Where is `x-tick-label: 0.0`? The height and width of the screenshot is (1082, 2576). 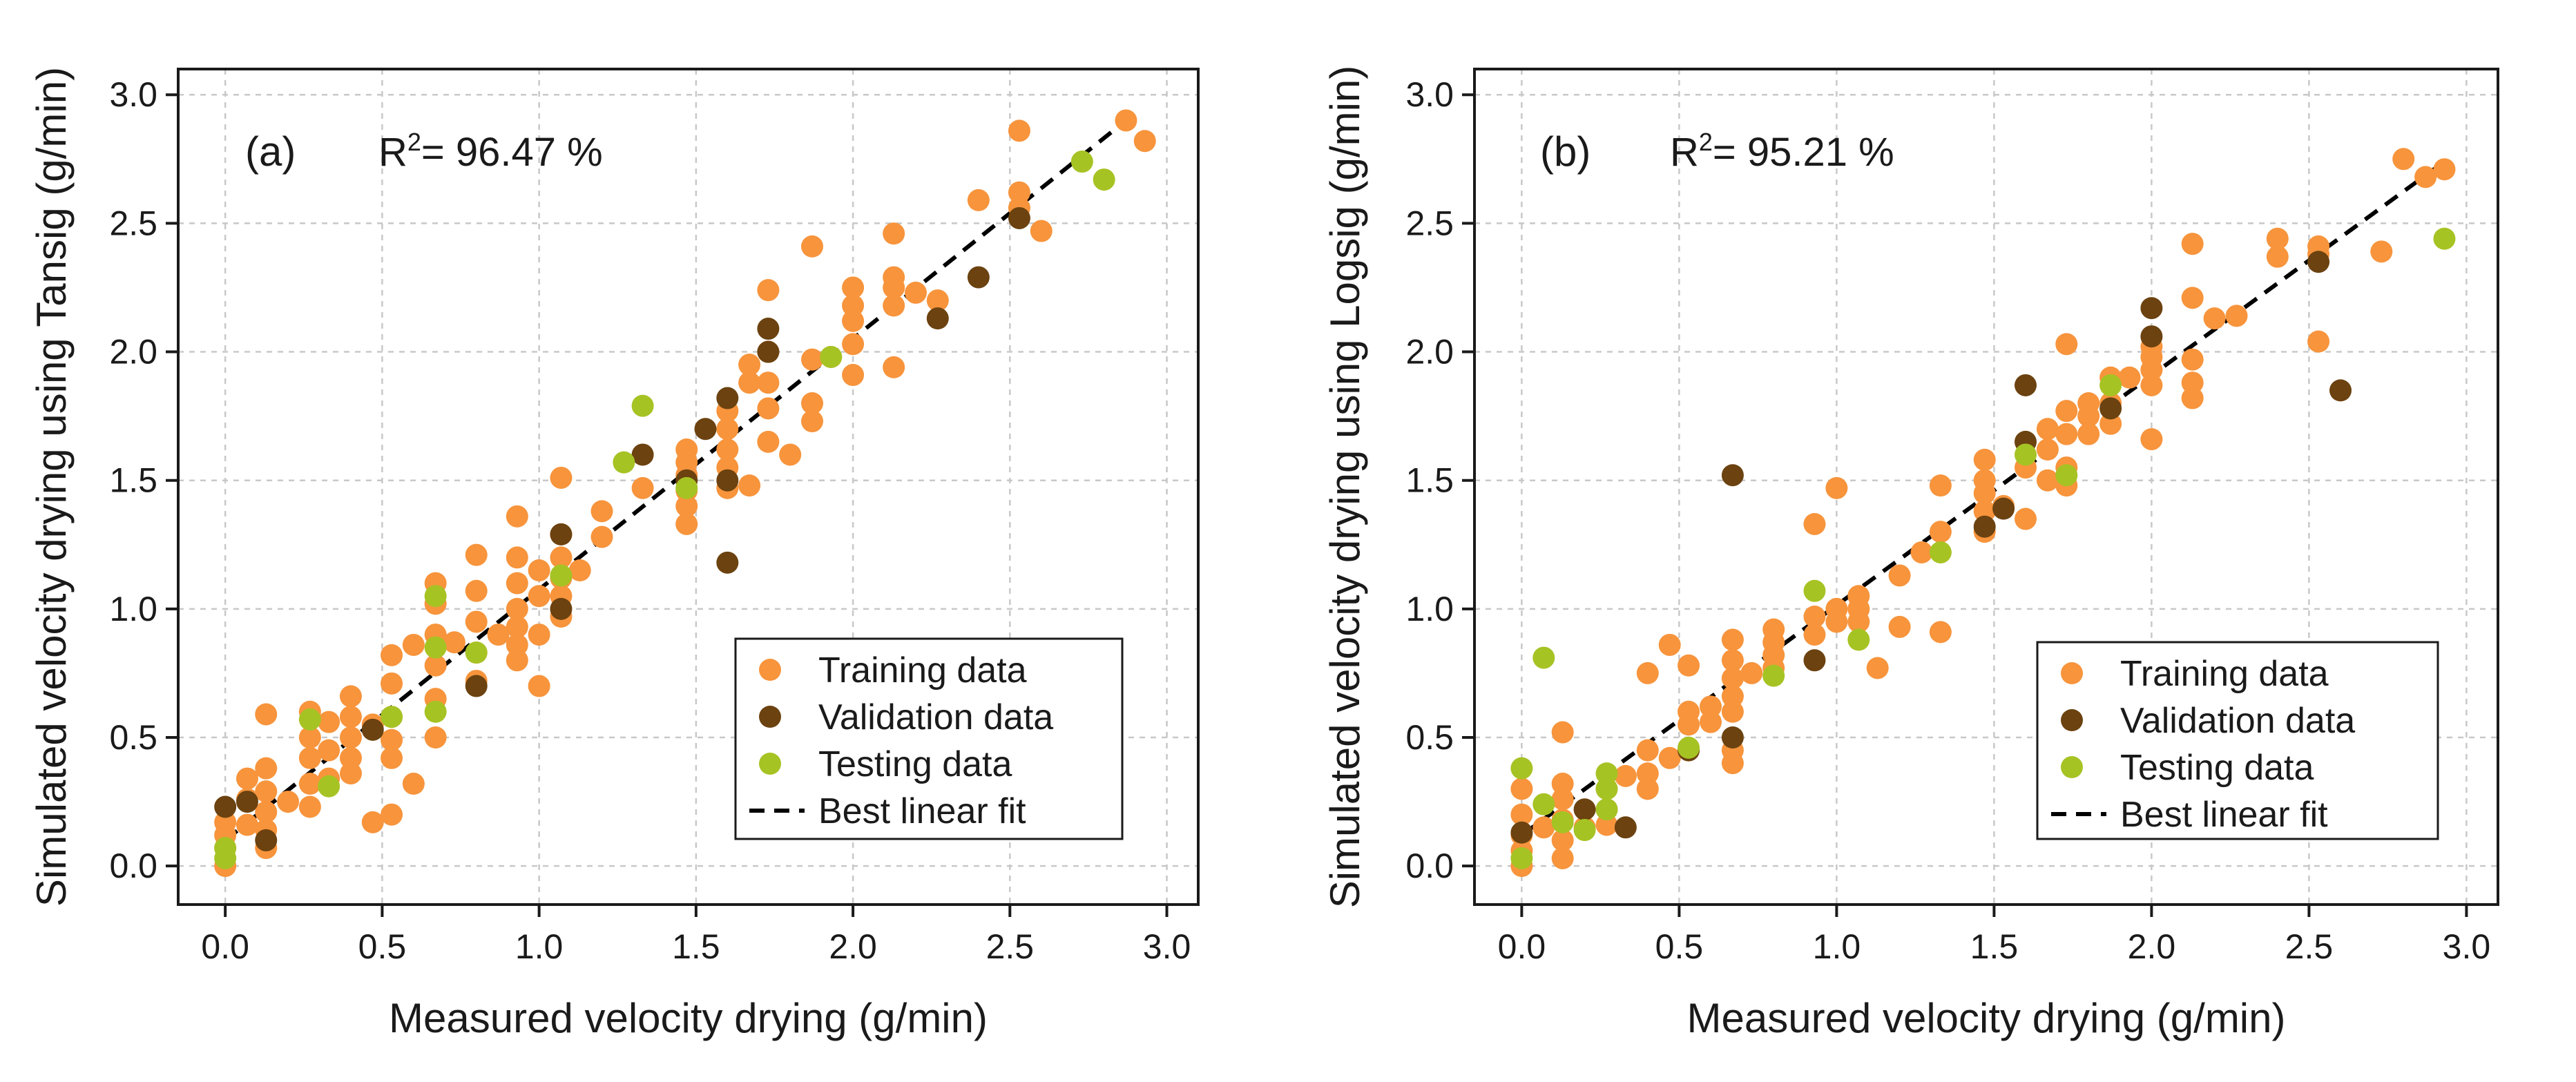
x-tick-label: 0.0 is located at coordinates (1522, 947).